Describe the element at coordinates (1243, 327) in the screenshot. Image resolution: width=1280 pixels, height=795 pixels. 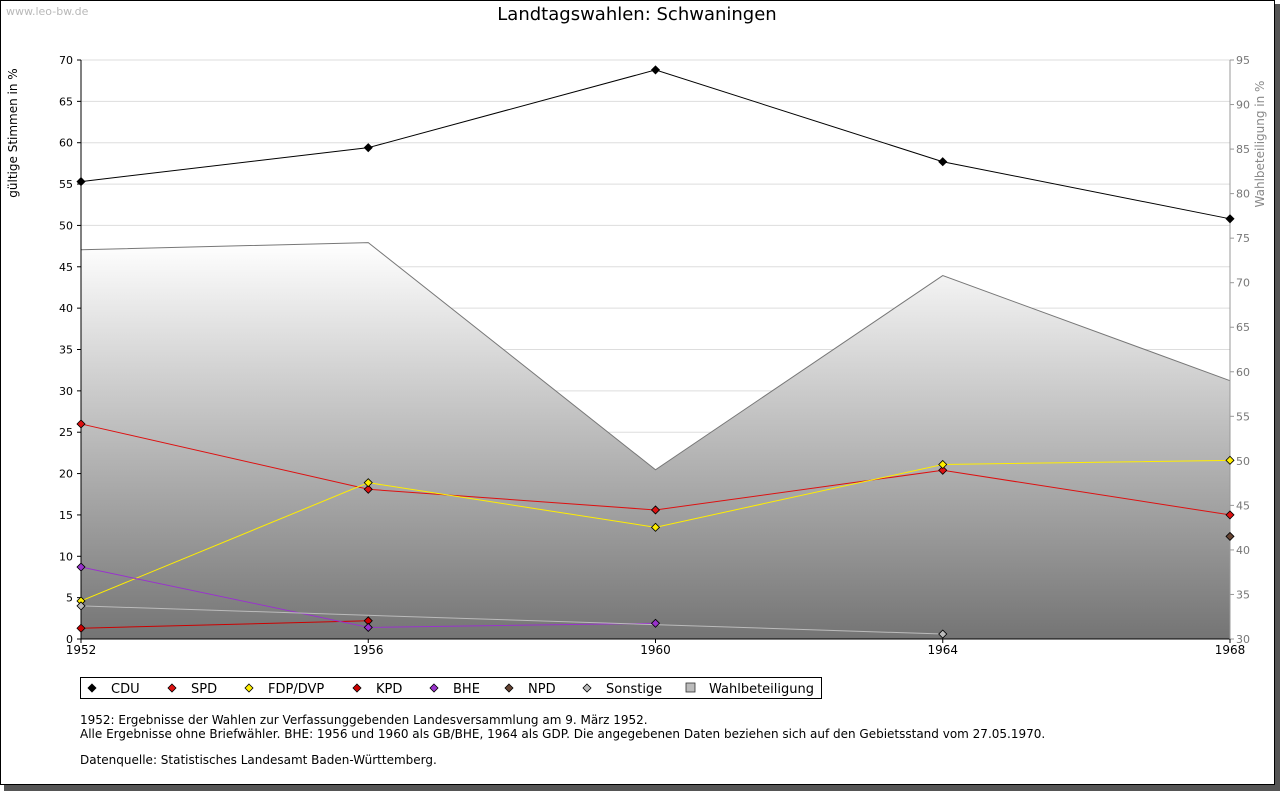
I see `y2-tick-label-65: 65` at that location.